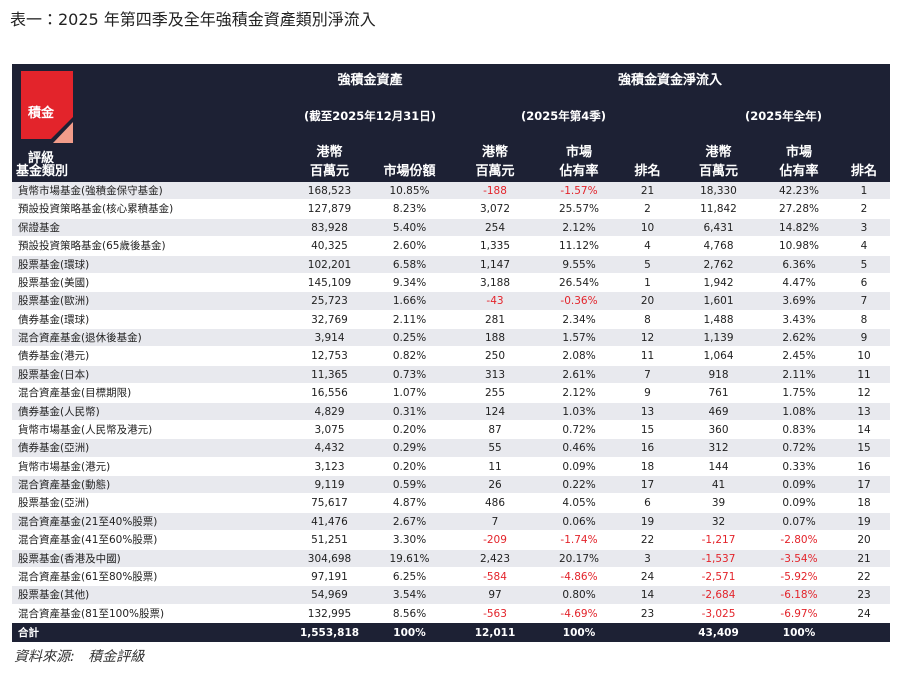 The height and width of the screenshot is (675, 901). I want to click on table-cell: 144, so click(718, 466).